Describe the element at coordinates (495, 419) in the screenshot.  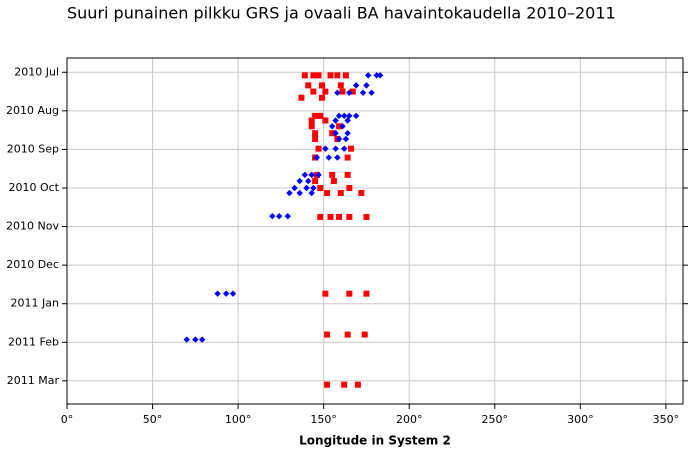
I see `x-tick-label: 250°` at that location.